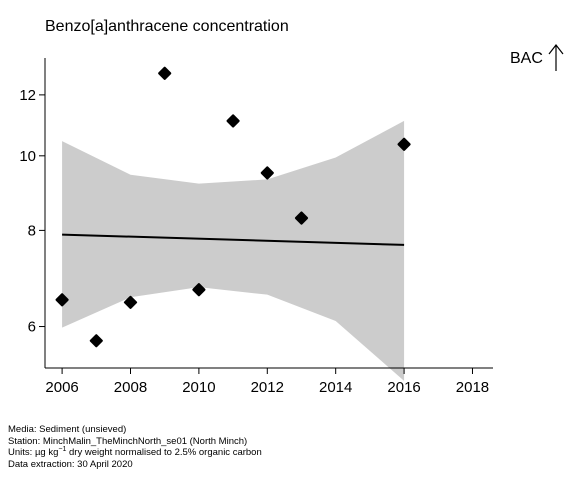 The height and width of the screenshot is (480, 580). I want to click on y-tick-label-12: 12, so click(27, 95).